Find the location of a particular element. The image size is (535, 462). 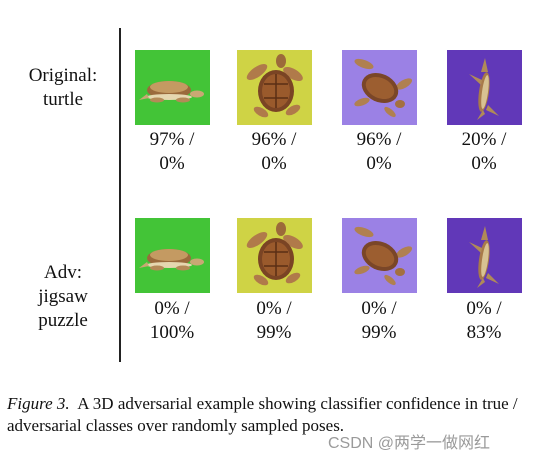

confidence-line: 97% / is located at coordinates (172, 139).